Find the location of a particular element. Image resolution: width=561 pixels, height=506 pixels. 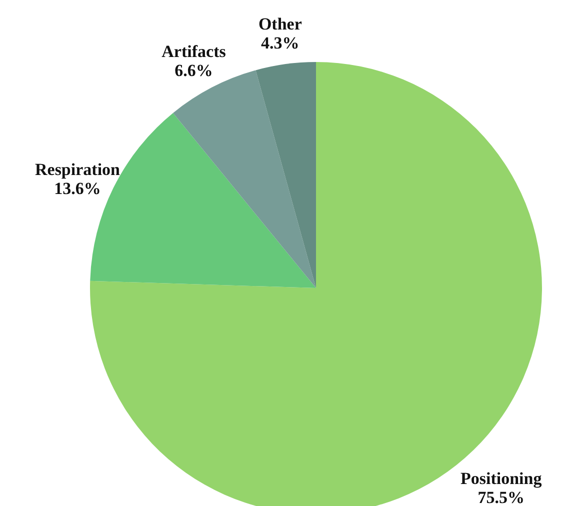

data-label: 6.6% is located at coordinates (193, 70).